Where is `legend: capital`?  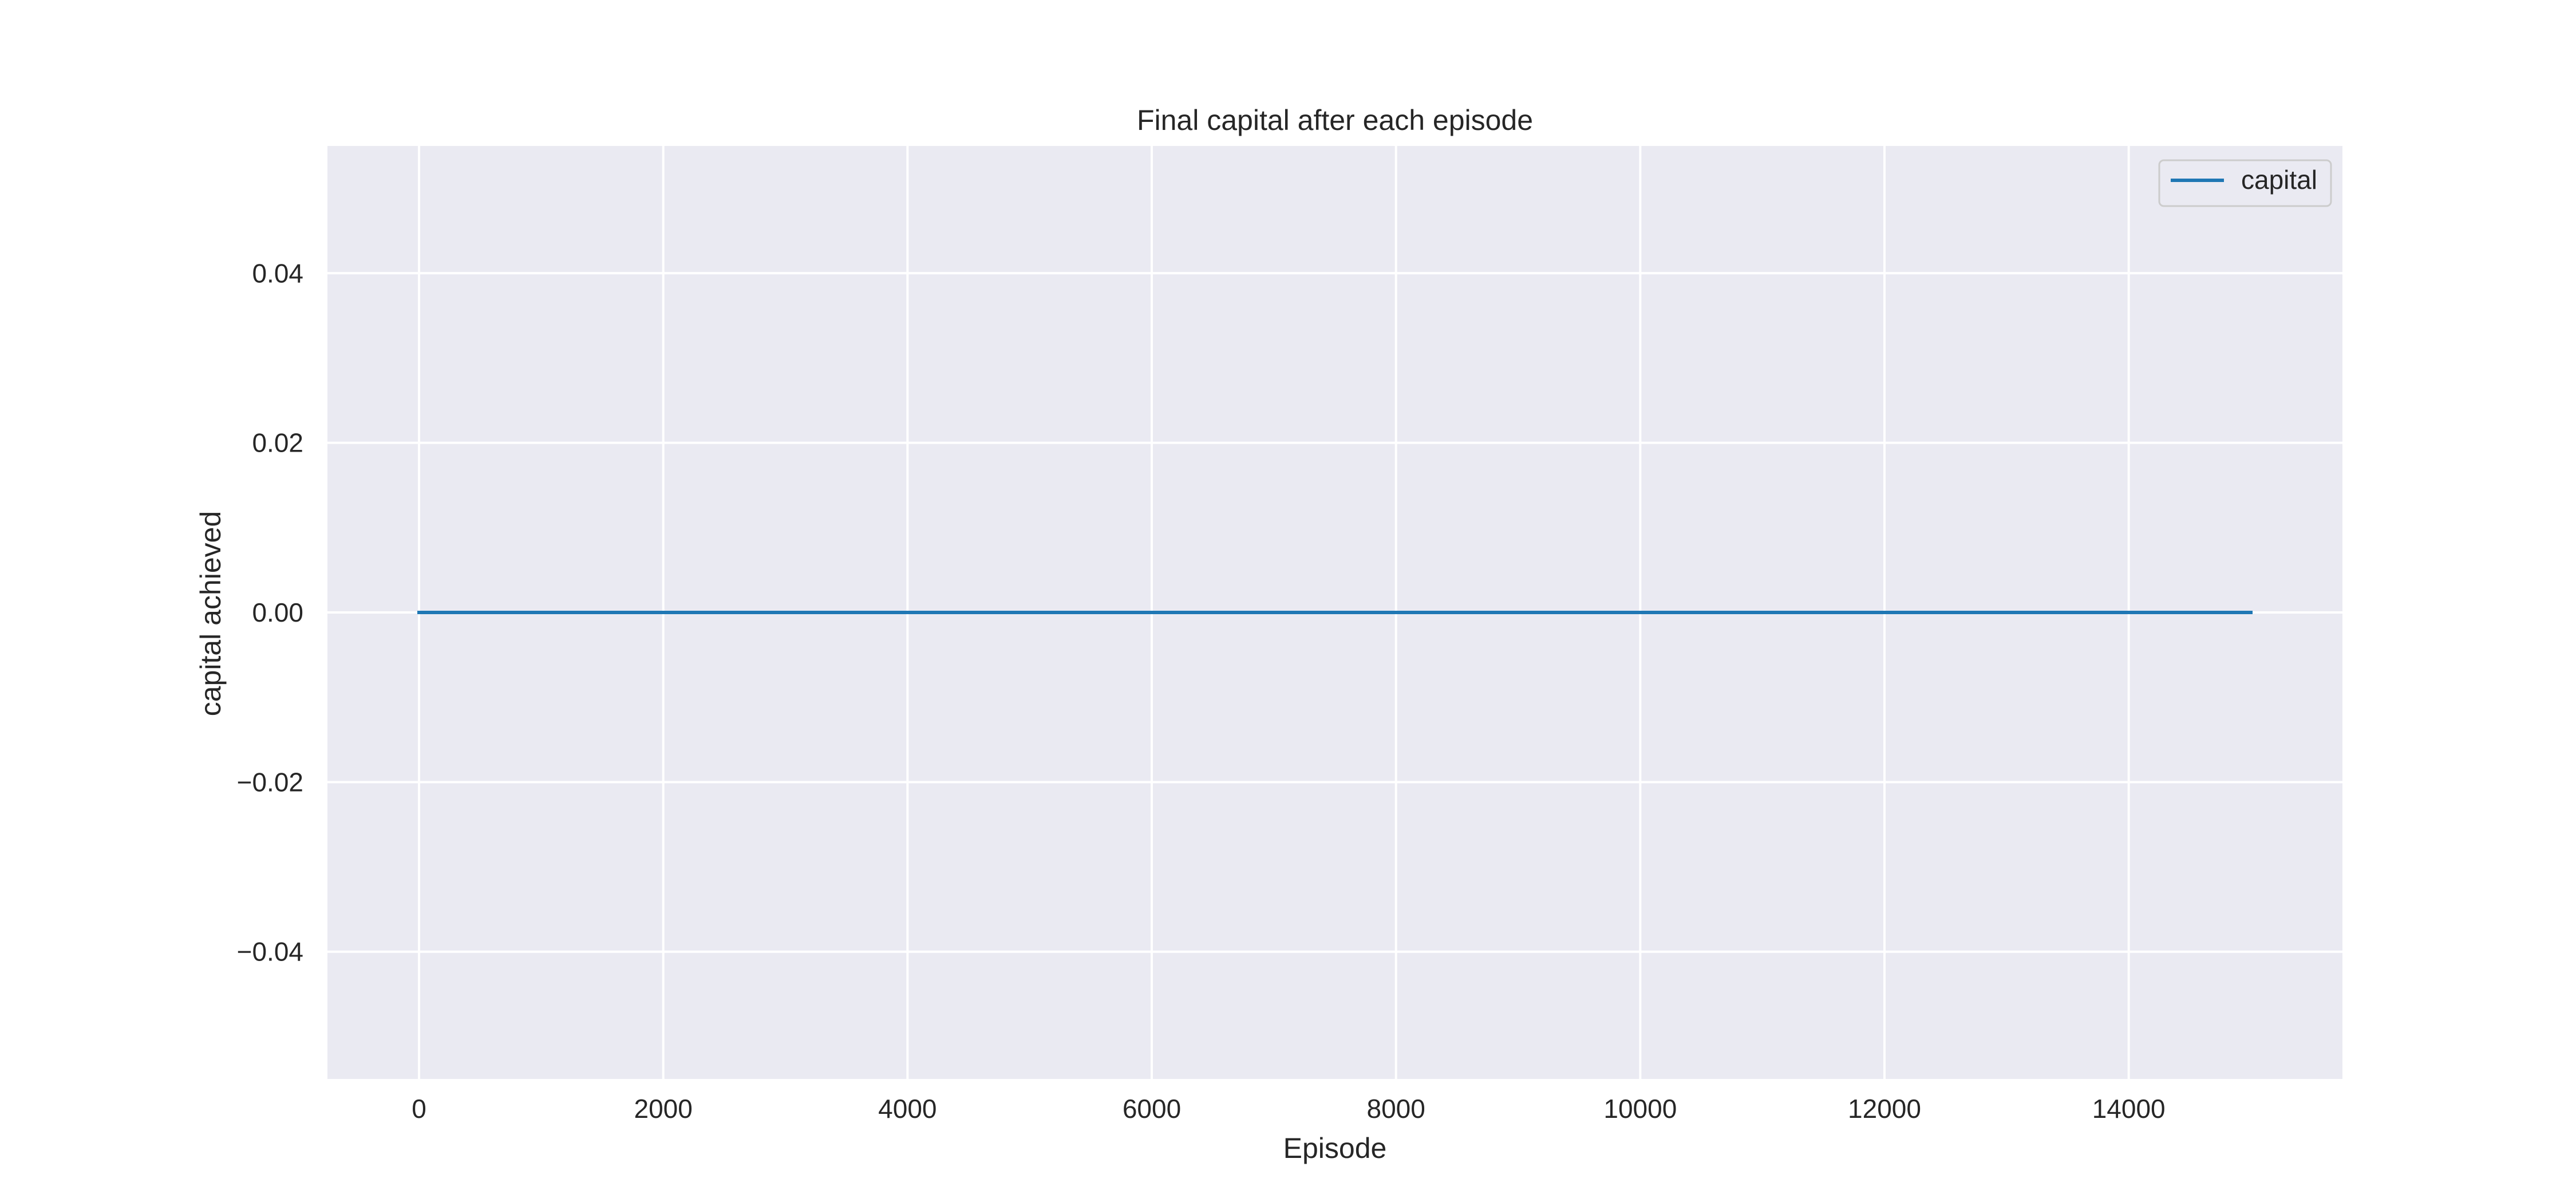
legend: capital is located at coordinates (2245, 183).